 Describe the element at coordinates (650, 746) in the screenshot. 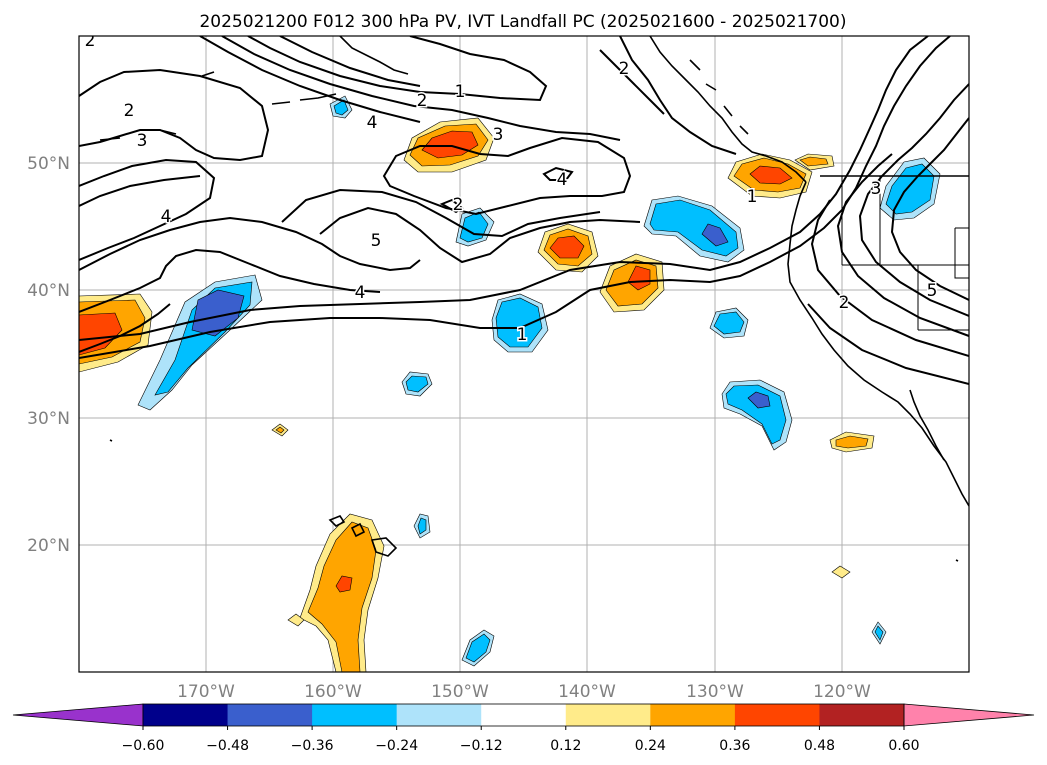

I see `colorbar-tick-label: 0.24` at that location.